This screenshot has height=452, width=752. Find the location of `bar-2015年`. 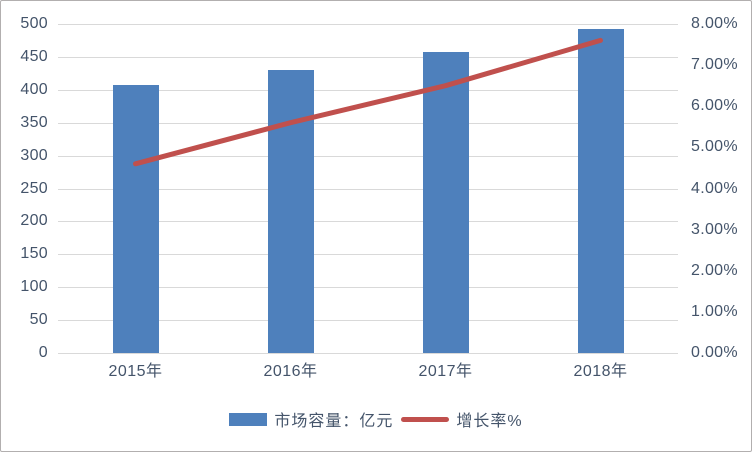

bar-2015年 is located at coordinates (135, 219).